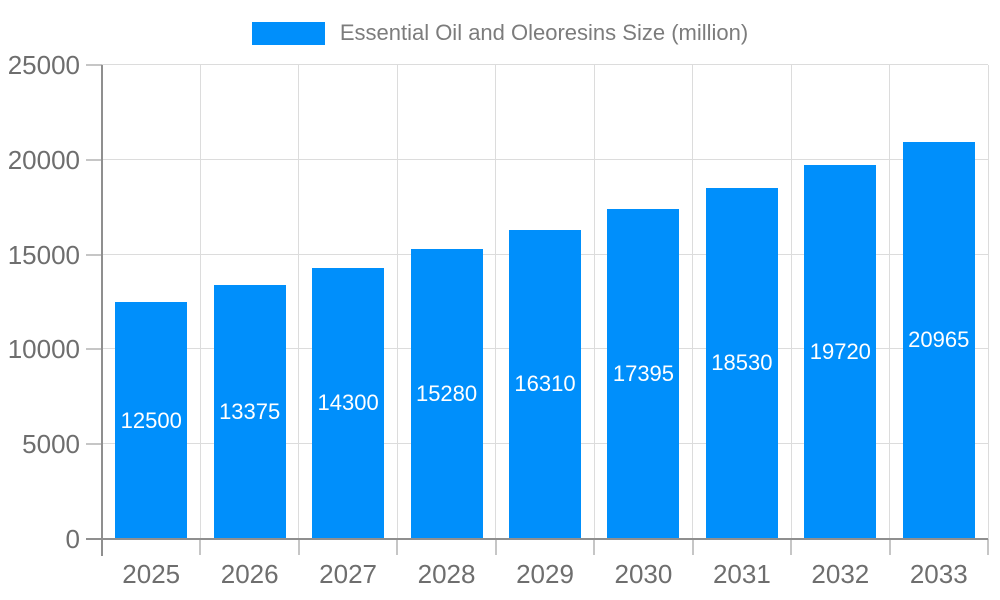 This screenshot has width=1000, height=600. I want to click on bar-value-label: 20965, so click(939, 340).